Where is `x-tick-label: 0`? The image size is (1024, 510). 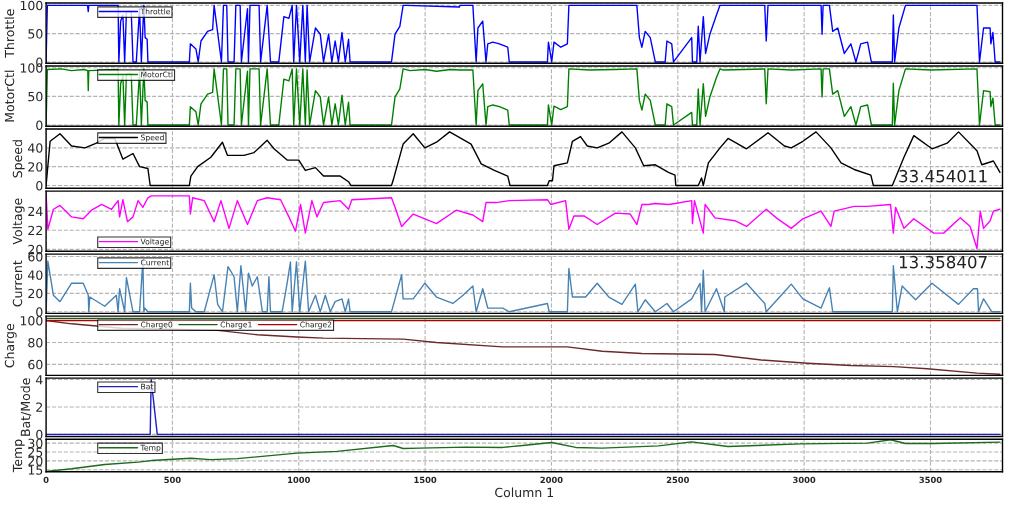
x-tick-label: 0 is located at coordinates (46, 480).